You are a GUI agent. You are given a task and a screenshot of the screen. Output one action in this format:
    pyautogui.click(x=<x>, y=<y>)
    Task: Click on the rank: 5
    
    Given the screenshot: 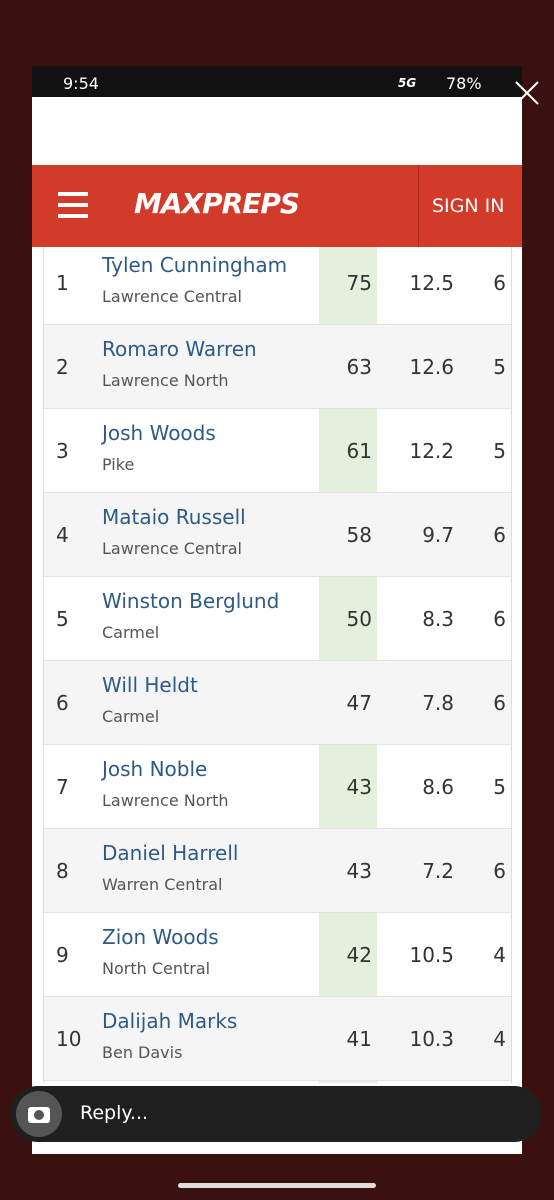 What is the action you would take?
    pyautogui.click(x=62, y=619)
    